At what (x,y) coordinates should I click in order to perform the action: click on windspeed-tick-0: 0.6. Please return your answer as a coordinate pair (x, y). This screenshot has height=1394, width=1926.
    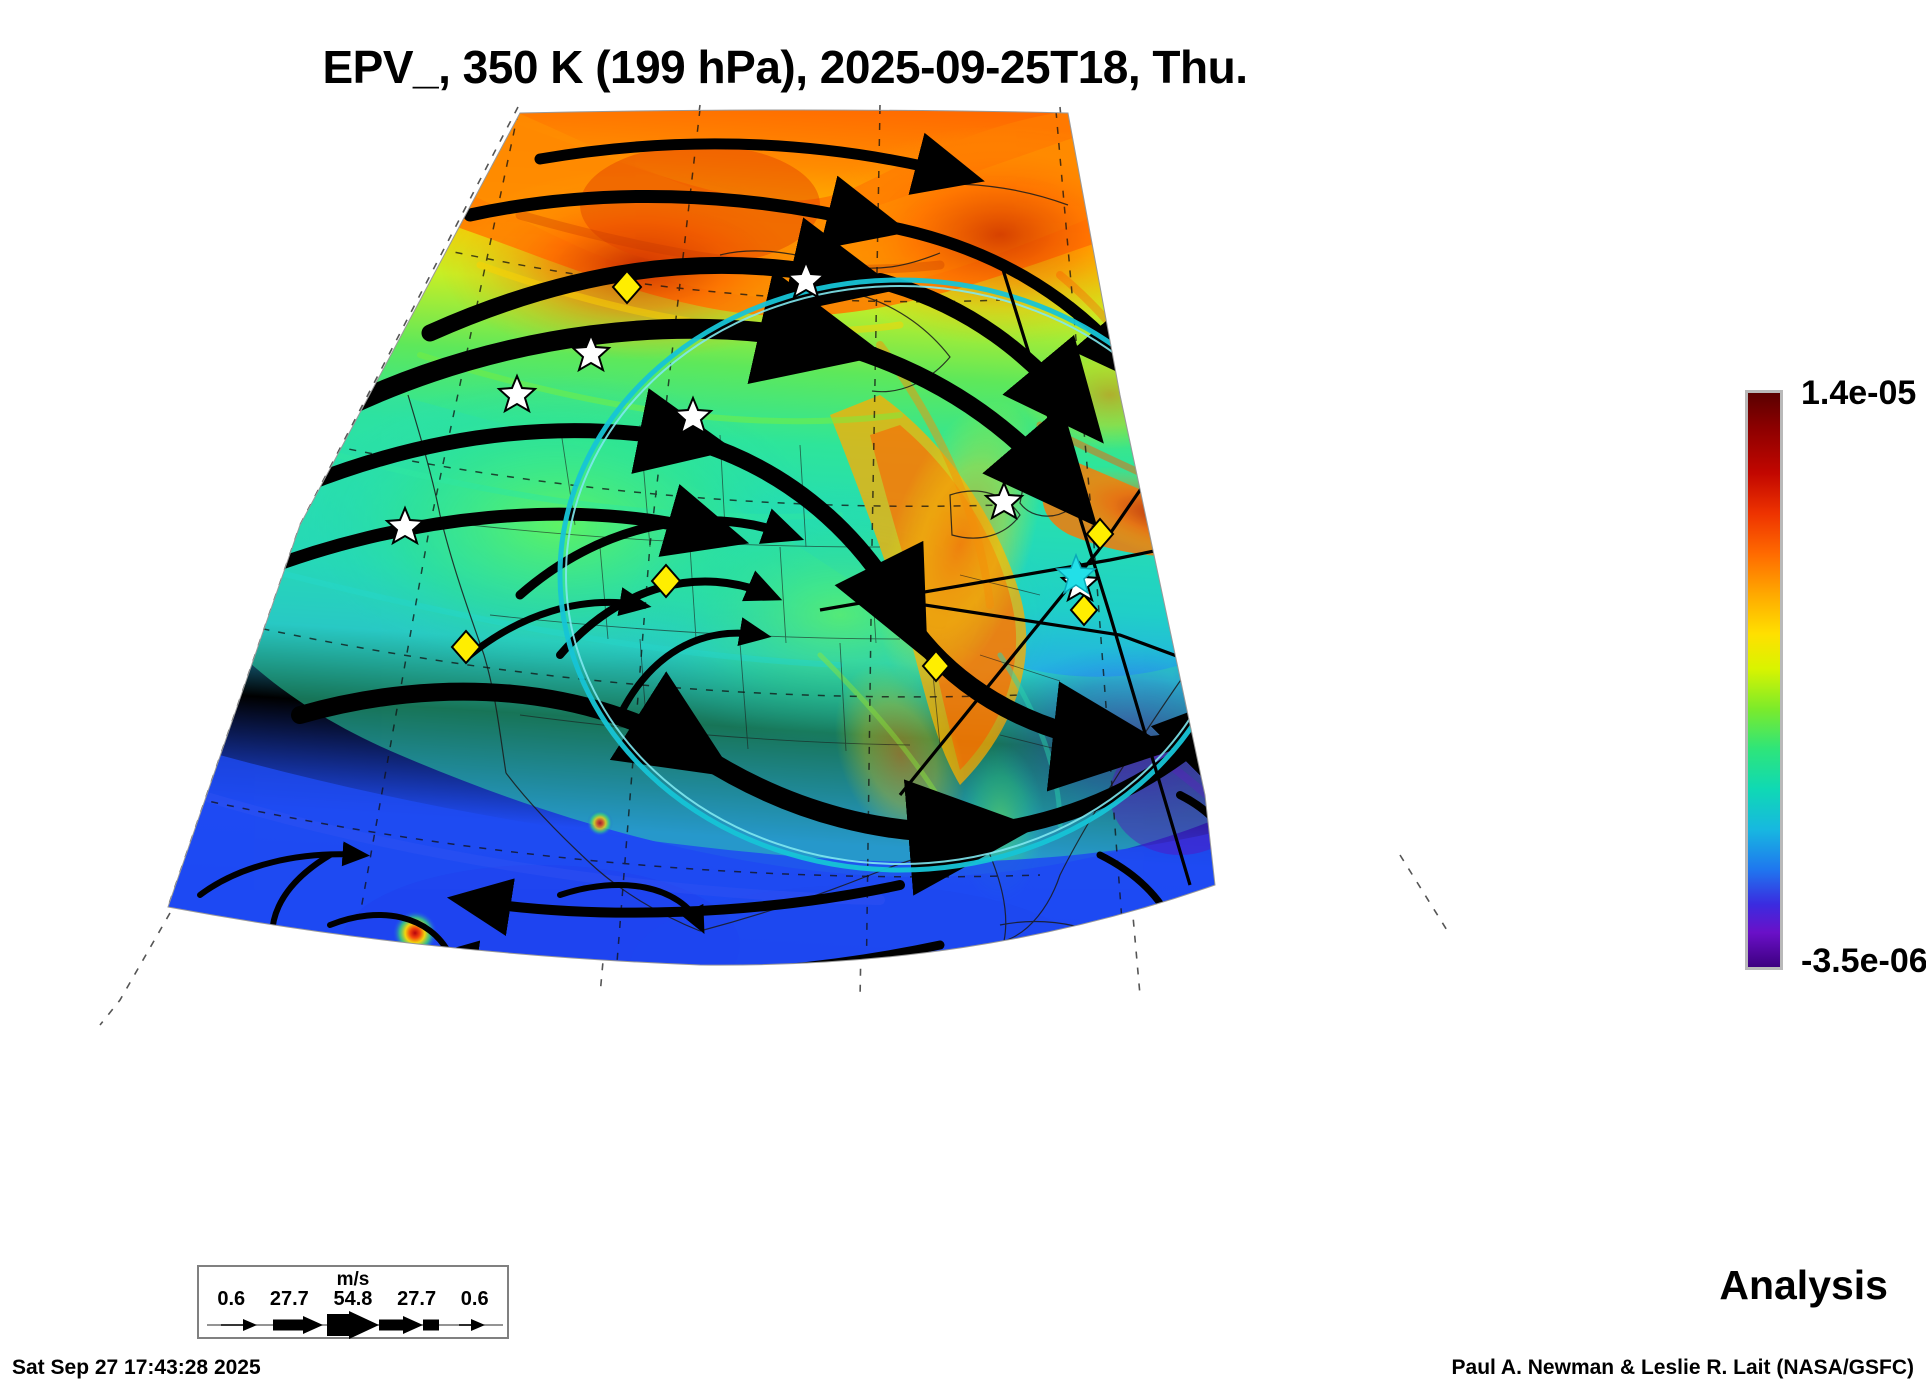
    Looking at the image, I should click on (231, 1299).